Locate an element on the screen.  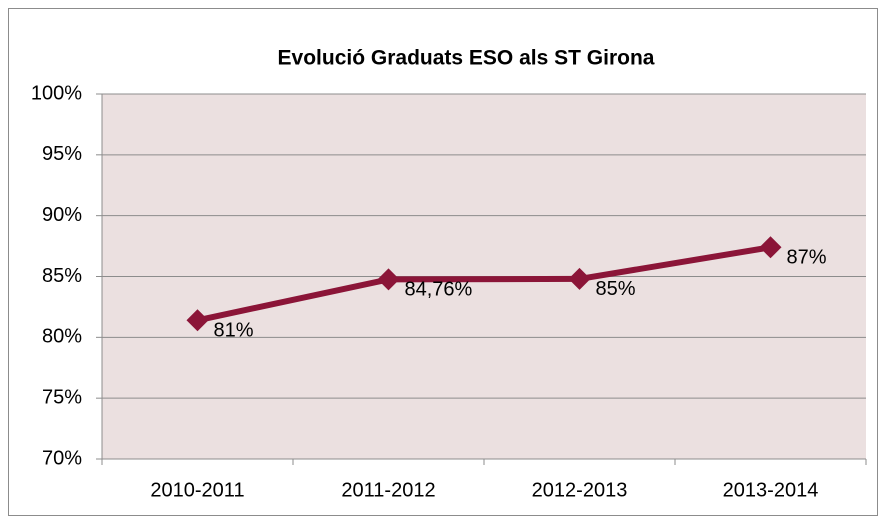
y-tick-label: 70% is located at coordinates (62, 458).